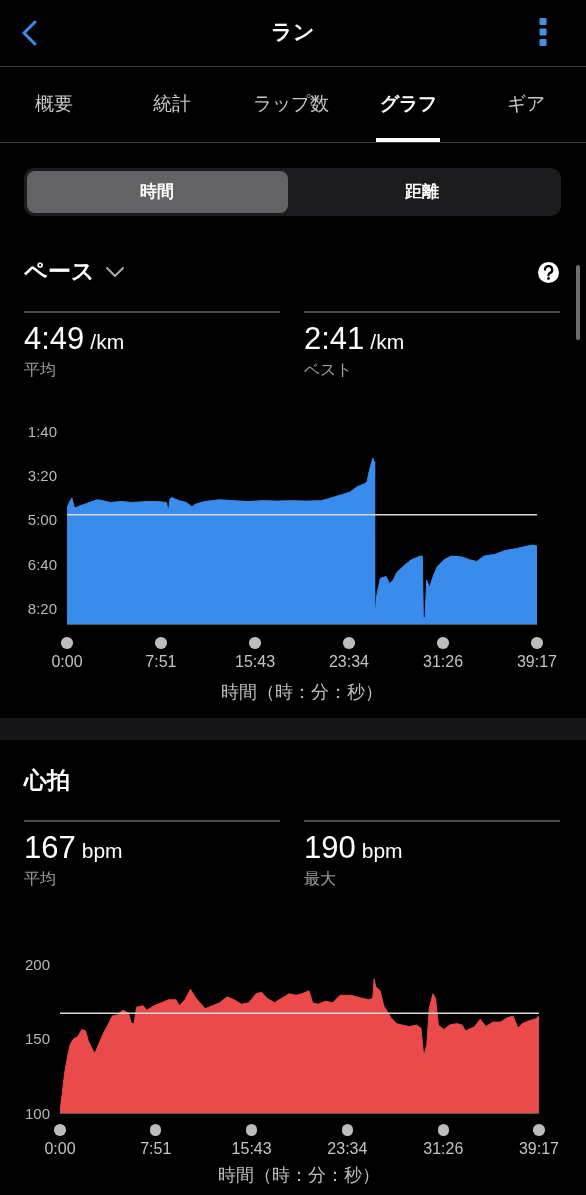 The image size is (586, 1195). Describe the element at coordinates (42, 520) in the screenshot. I see `y-tick-label: 5:00` at that location.